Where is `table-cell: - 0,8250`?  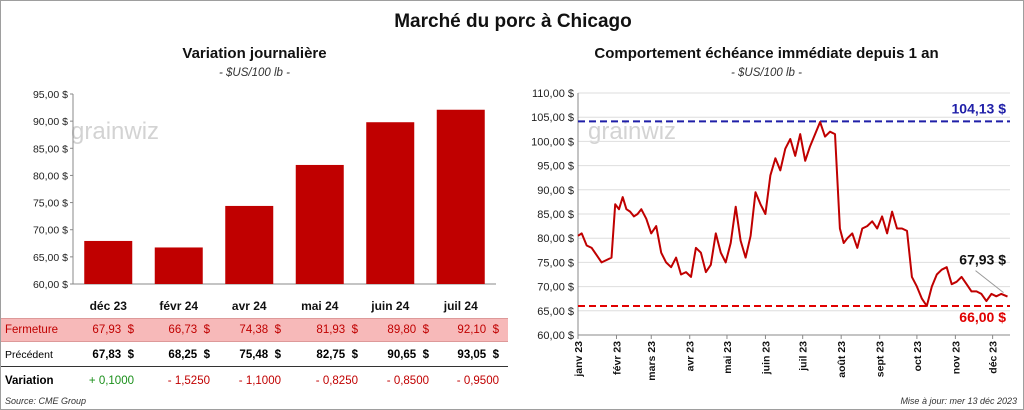 table-cell: - 0,8250 is located at coordinates (336, 381).